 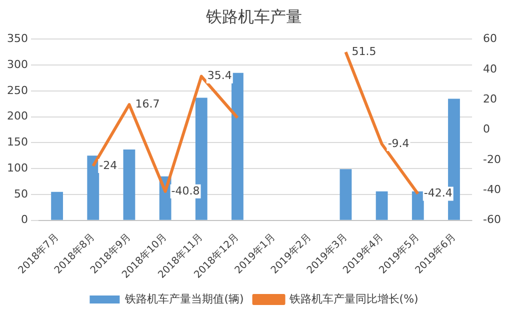 I want to click on data-label: -42.4, so click(x=438, y=193).